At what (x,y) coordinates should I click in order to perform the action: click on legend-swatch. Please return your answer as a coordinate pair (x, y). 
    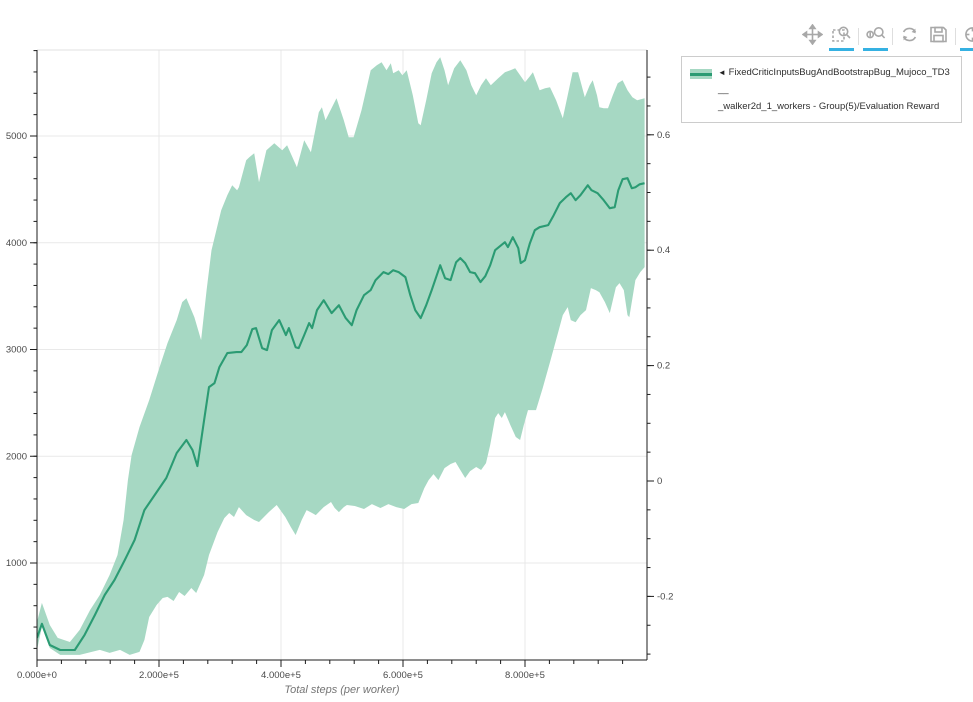
    Looking at the image, I should click on (701, 74).